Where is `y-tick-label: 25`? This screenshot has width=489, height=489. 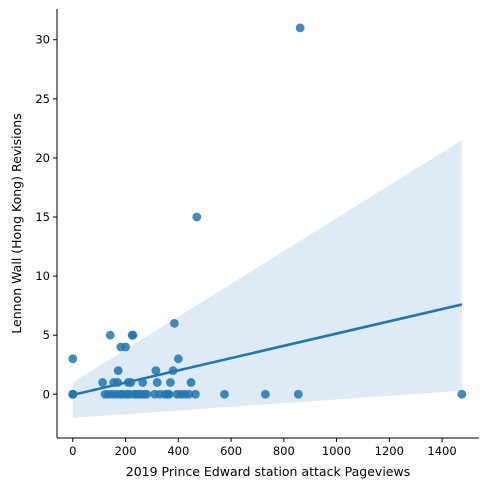 y-tick-label: 25 is located at coordinates (42, 99).